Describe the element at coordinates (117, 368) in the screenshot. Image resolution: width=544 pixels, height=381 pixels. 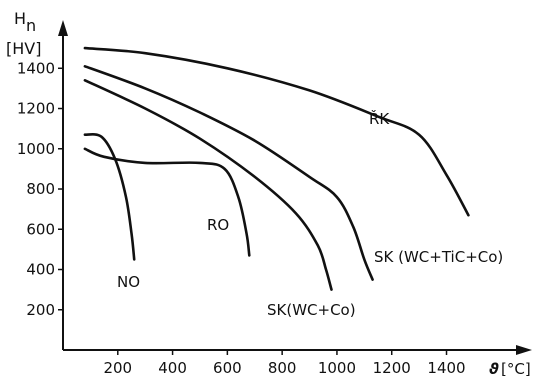
I see `x-tick-label: 200` at that location.